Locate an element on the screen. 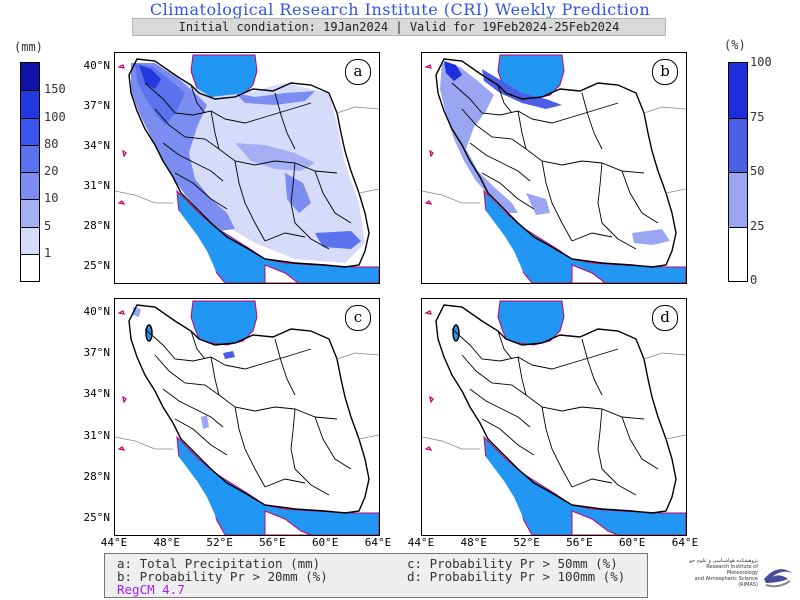 The width and height of the screenshot is (800, 600). map-panel-c: c is located at coordinates (247, 417).